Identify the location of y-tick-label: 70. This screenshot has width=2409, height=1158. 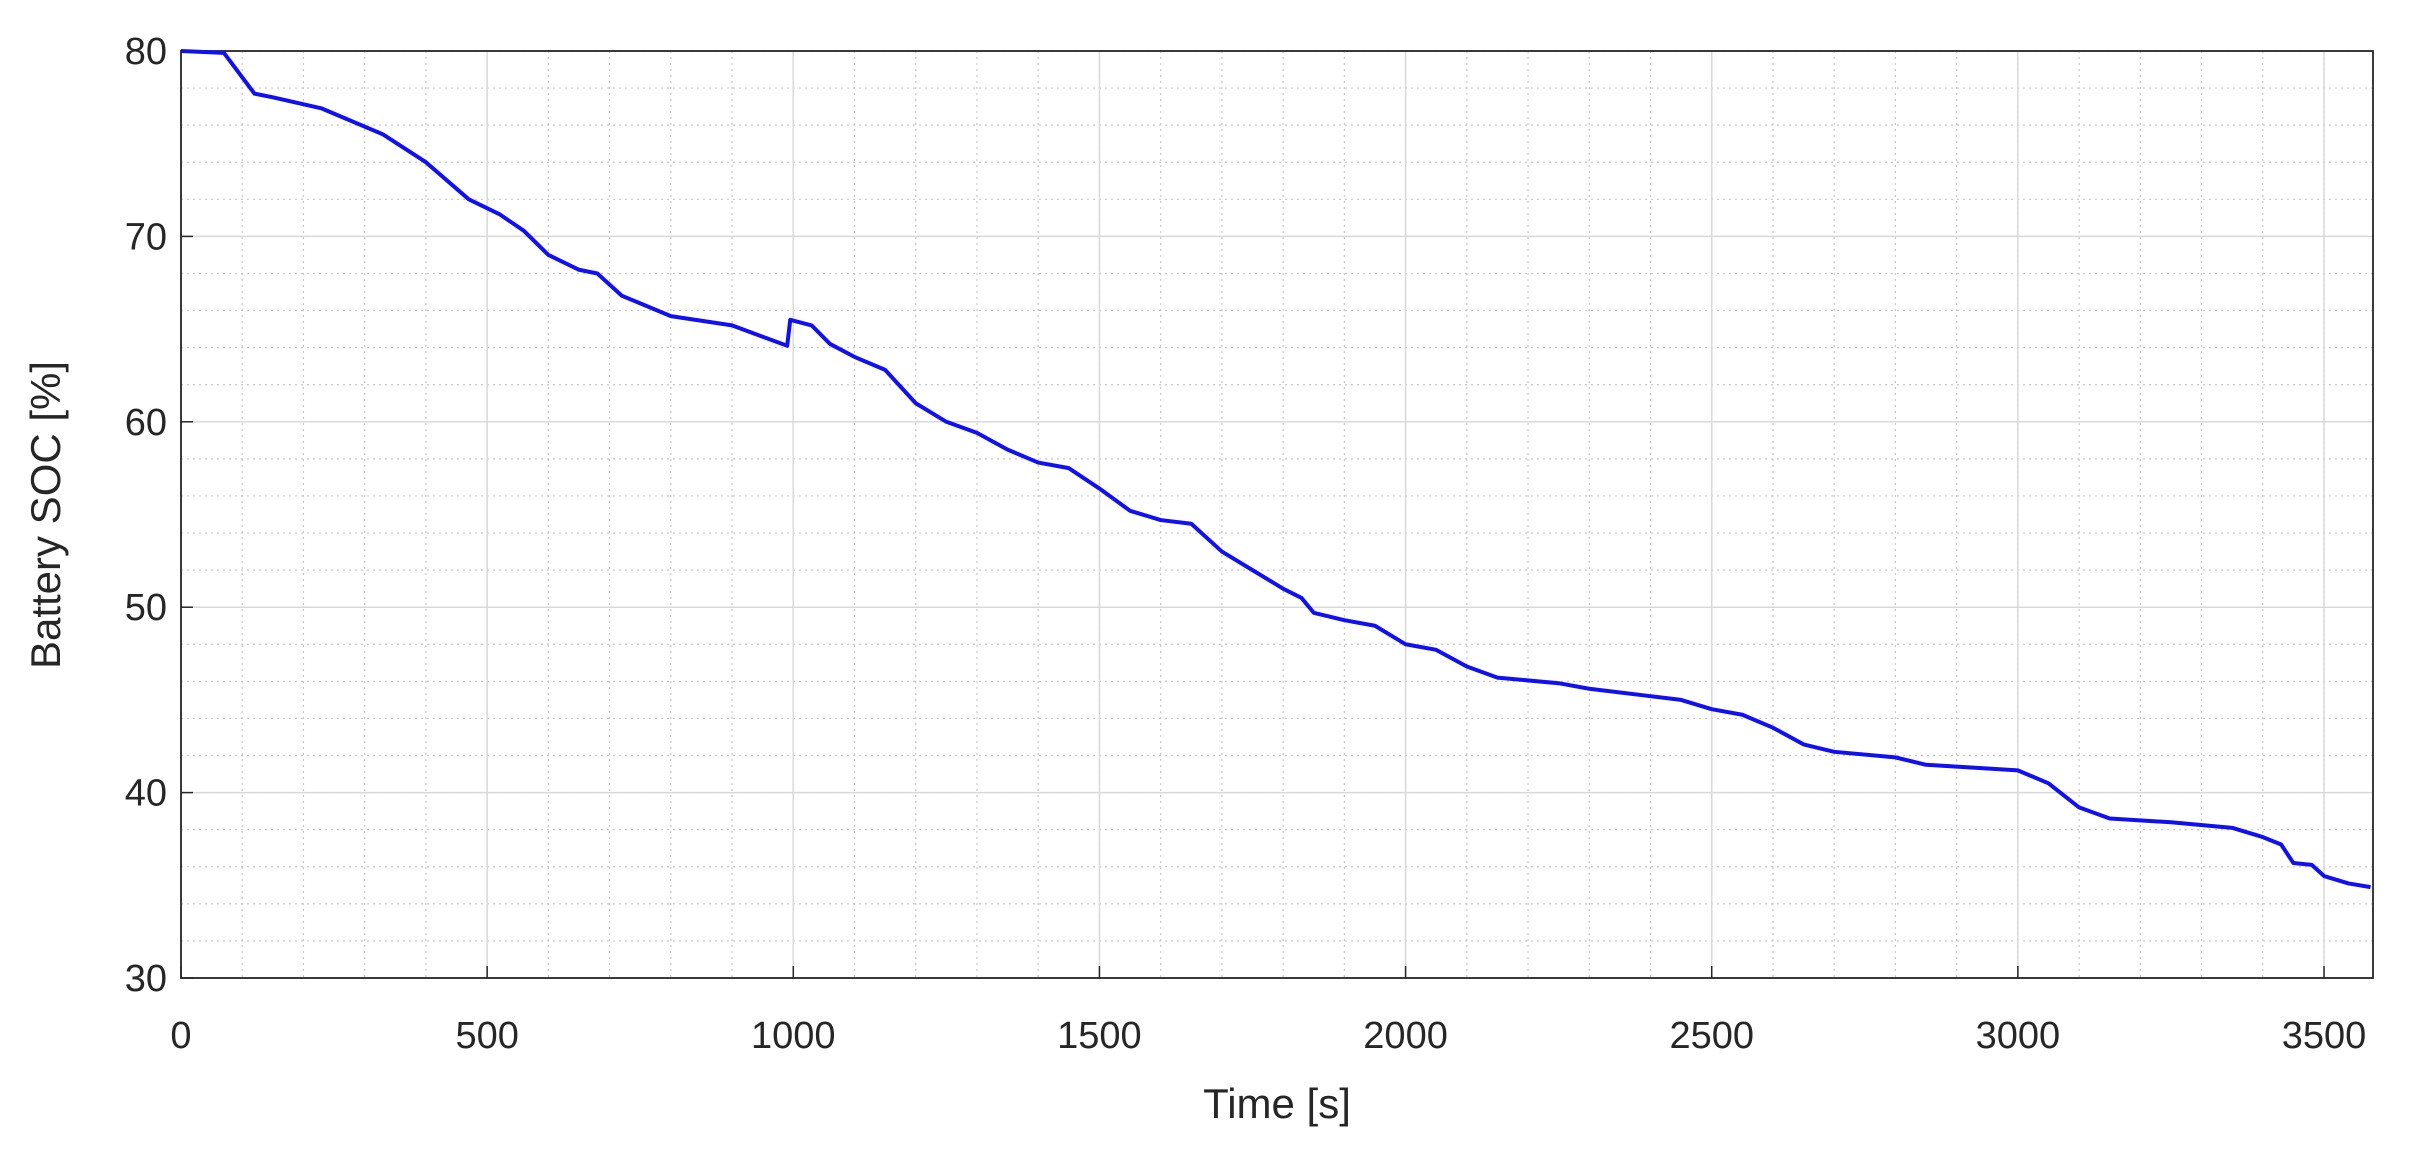
(146, 237).